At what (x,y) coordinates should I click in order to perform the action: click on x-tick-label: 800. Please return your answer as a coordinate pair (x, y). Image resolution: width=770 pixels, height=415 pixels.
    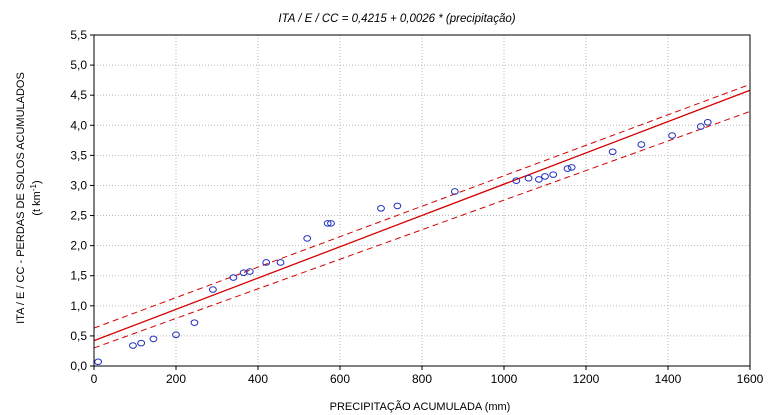
    Looking at the image, I should click on (422, 379).